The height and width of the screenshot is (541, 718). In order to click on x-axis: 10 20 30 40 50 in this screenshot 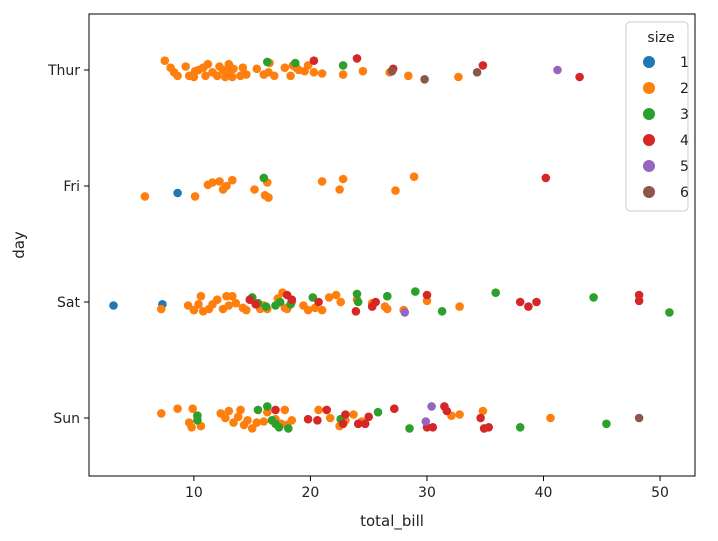, I will do `click(427, 488)`.